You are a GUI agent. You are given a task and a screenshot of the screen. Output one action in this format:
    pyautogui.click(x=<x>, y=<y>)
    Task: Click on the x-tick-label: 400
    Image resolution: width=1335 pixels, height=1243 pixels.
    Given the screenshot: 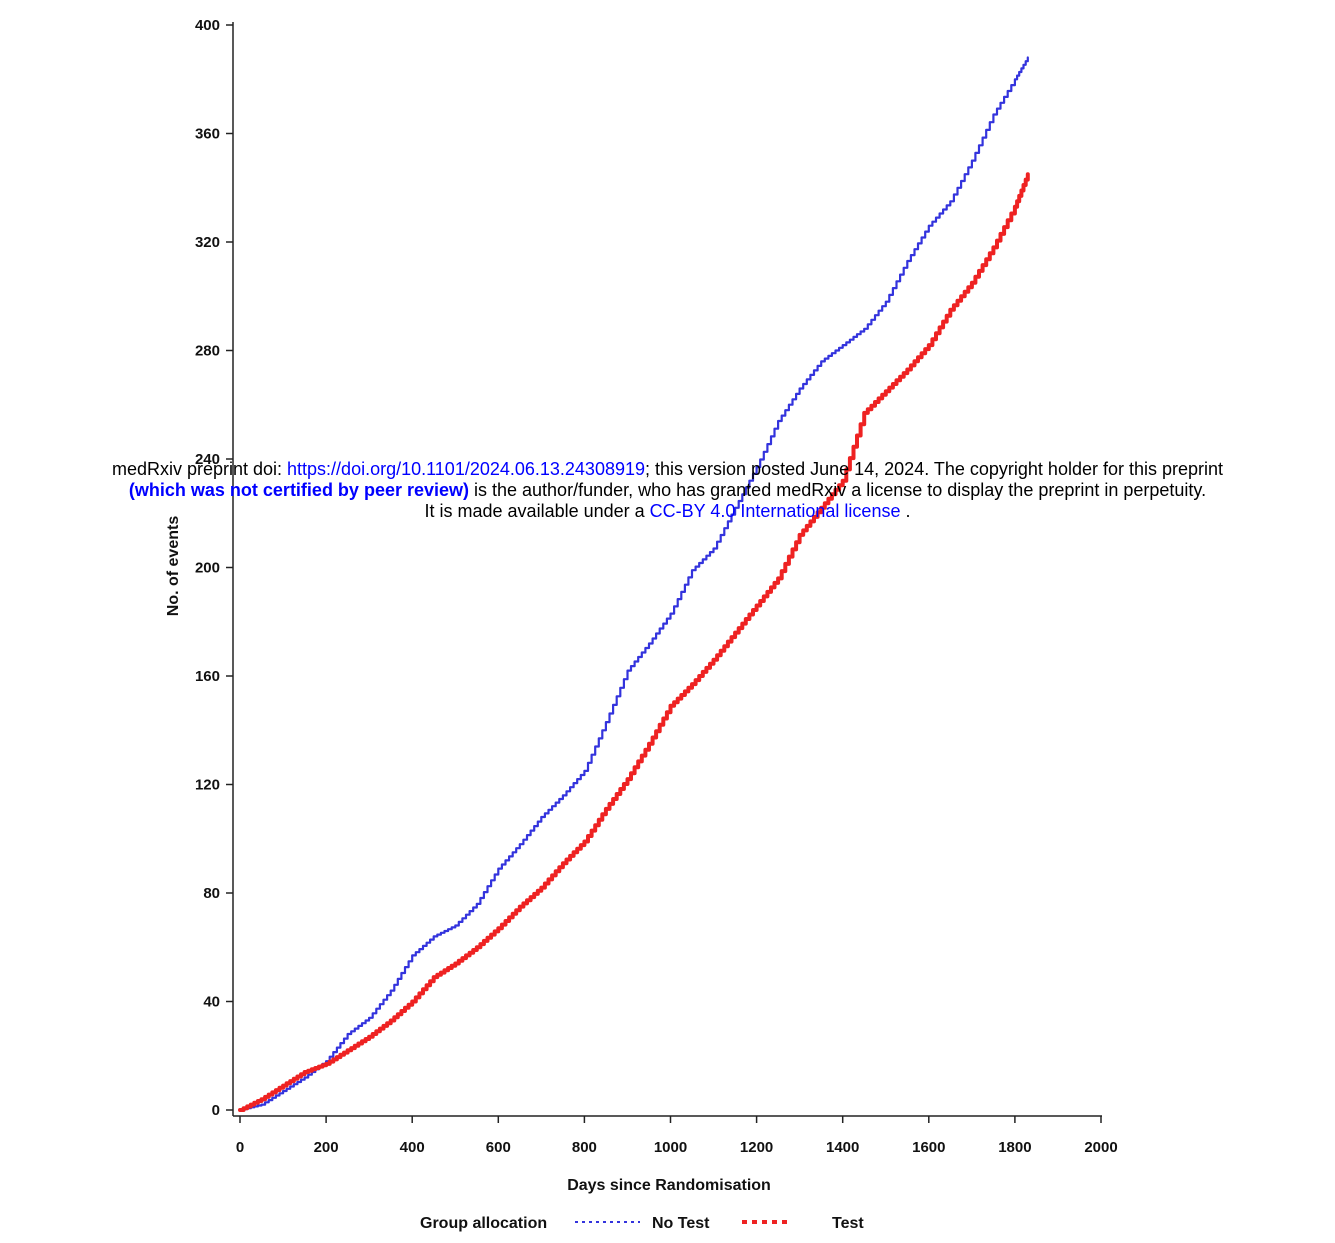 What is the action you would take?
    pyautogui.click(x=412, y=1147)
    